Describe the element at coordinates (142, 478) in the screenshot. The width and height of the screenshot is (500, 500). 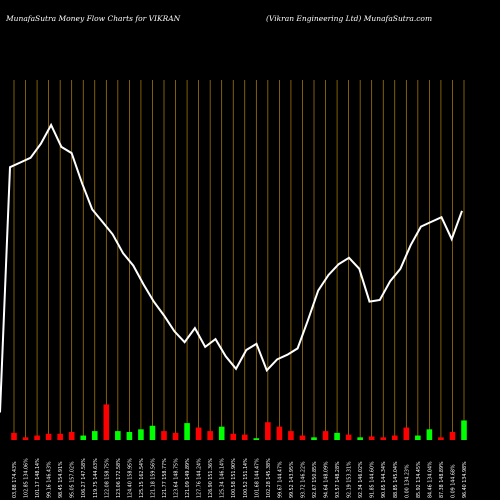
I see `x-tick-label: 125.15 162.54%` at that location.